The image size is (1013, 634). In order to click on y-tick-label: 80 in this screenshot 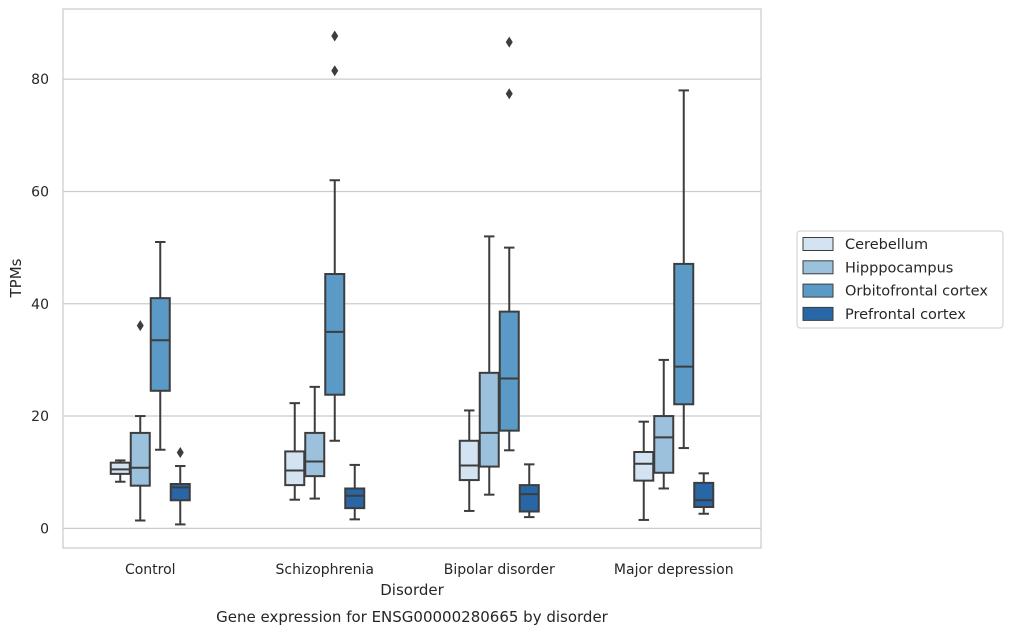, I will do `click(40, 80)`.